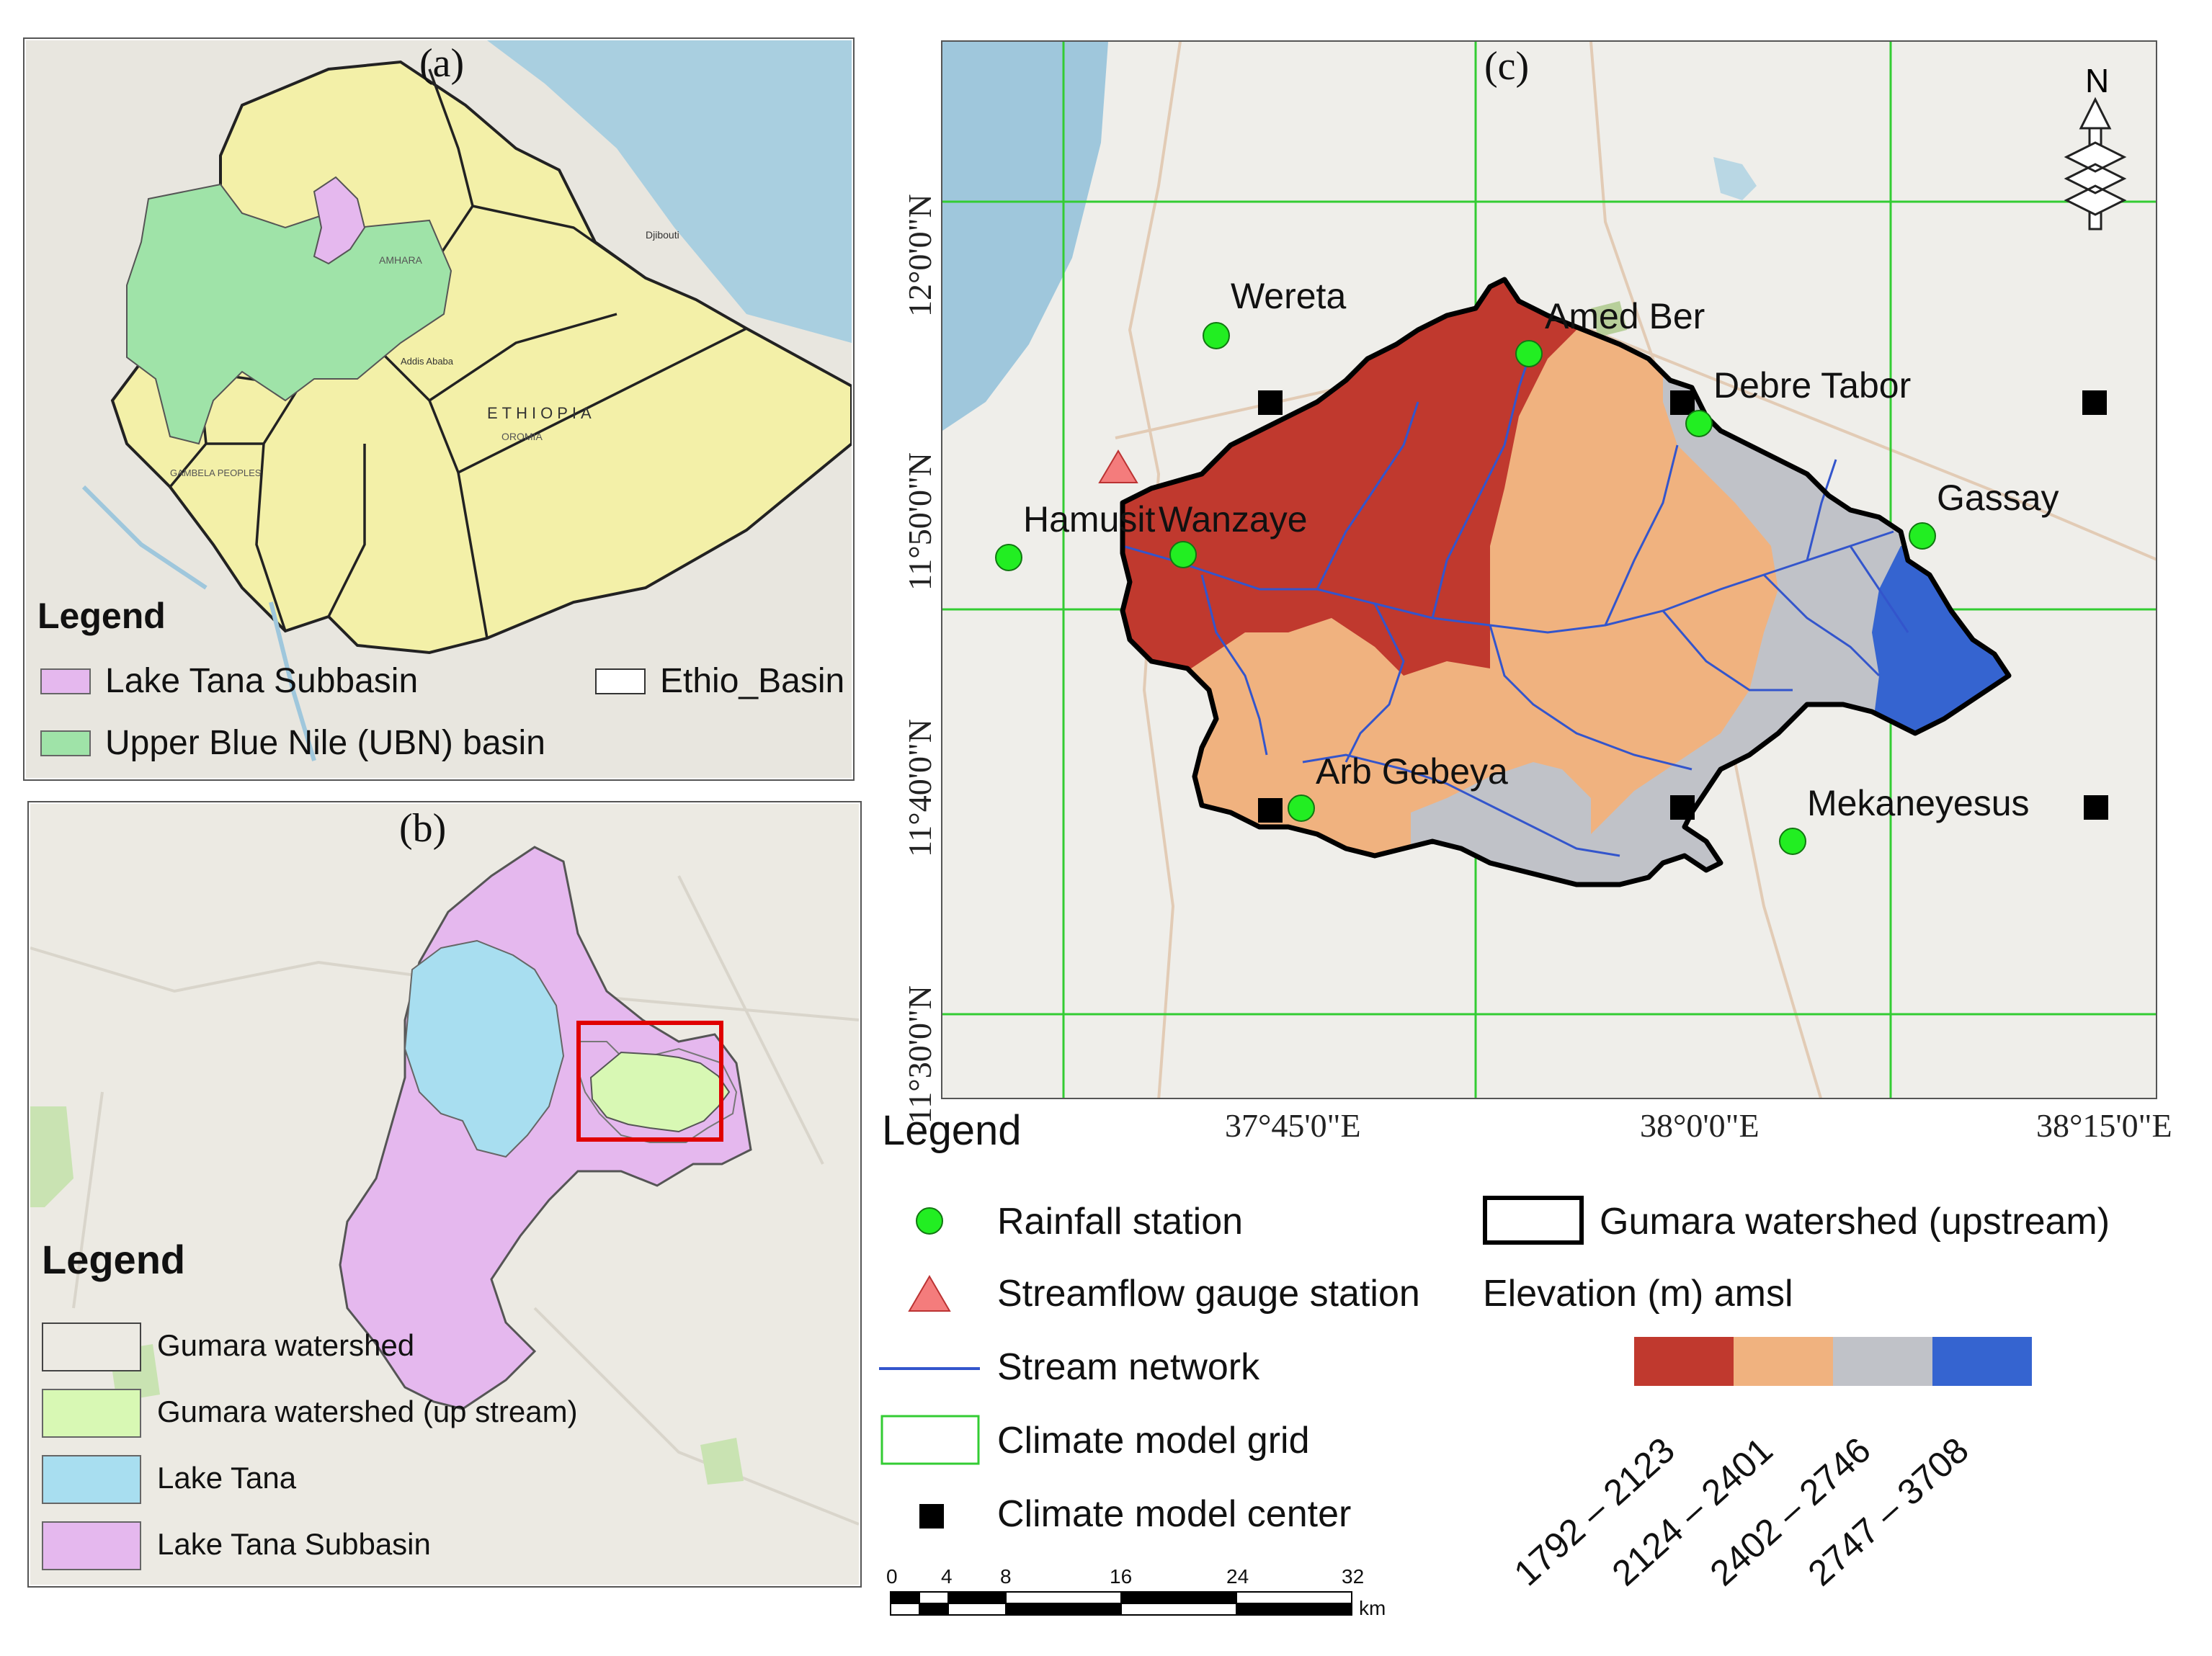  I want to click on gauge-legend-icon, so click(930, 1293).